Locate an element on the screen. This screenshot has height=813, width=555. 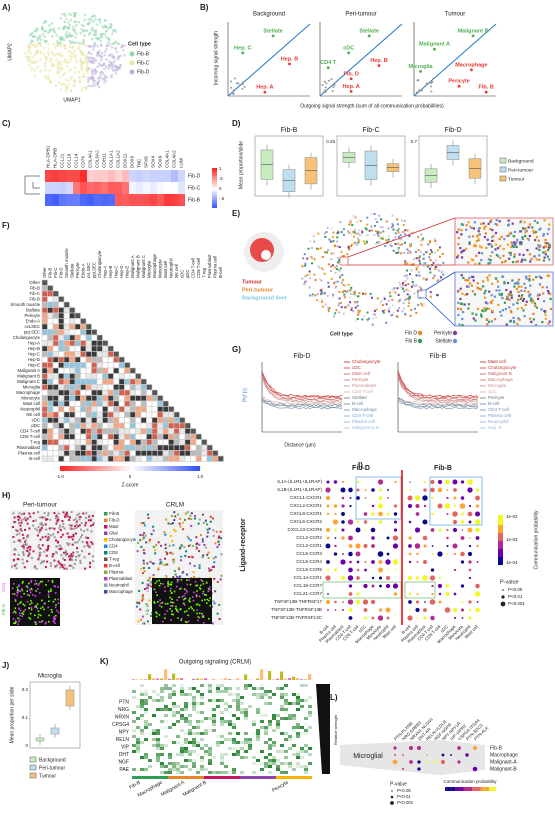
curve is located at coordinates (438, 402).